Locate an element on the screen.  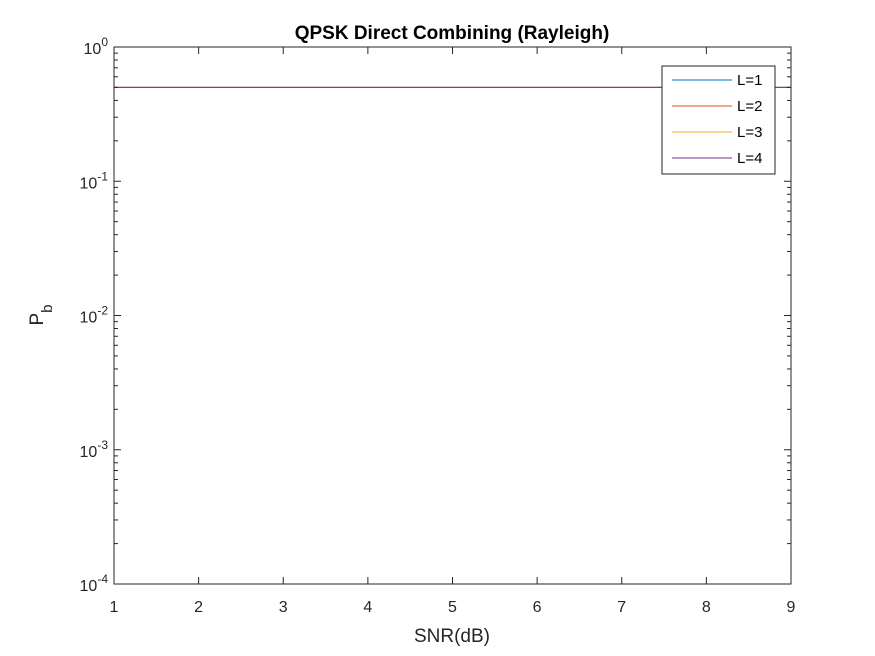
chart-title: QPSK Direct Combining (Rayleigh) is located at coordinates (452, 33).